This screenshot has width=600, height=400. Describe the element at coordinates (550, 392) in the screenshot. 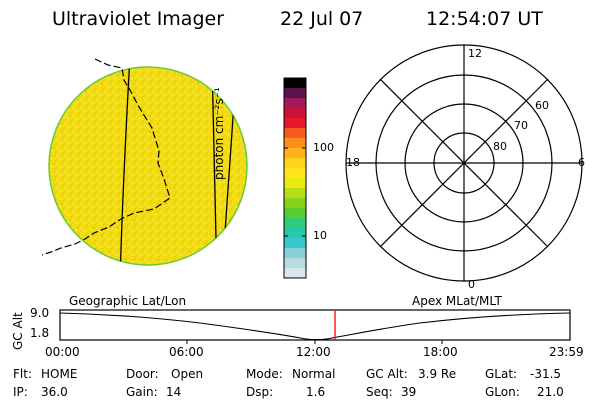

I see `footer-glon-value: 21.0` at that location.